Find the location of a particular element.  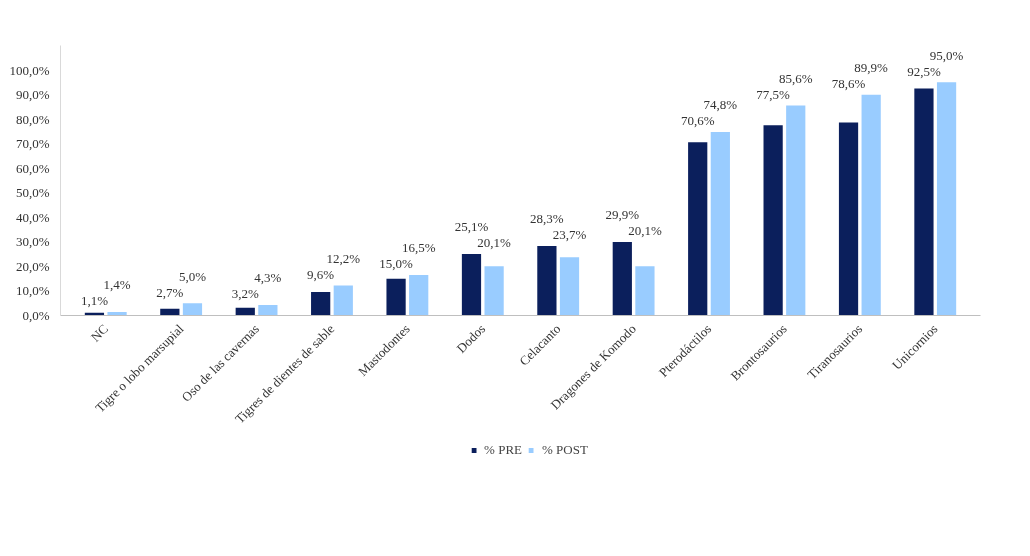

data-label: 5,0% is located at coordinates (192, 276).